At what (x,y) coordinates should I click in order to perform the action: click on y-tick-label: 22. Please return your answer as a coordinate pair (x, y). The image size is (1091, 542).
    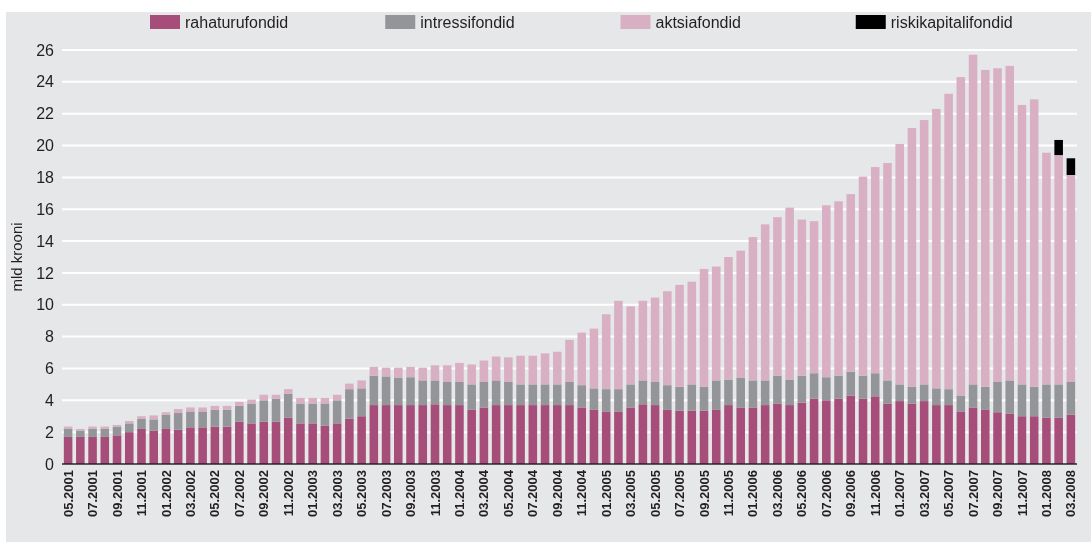
    Looking at the image, I should click on (45, 114).